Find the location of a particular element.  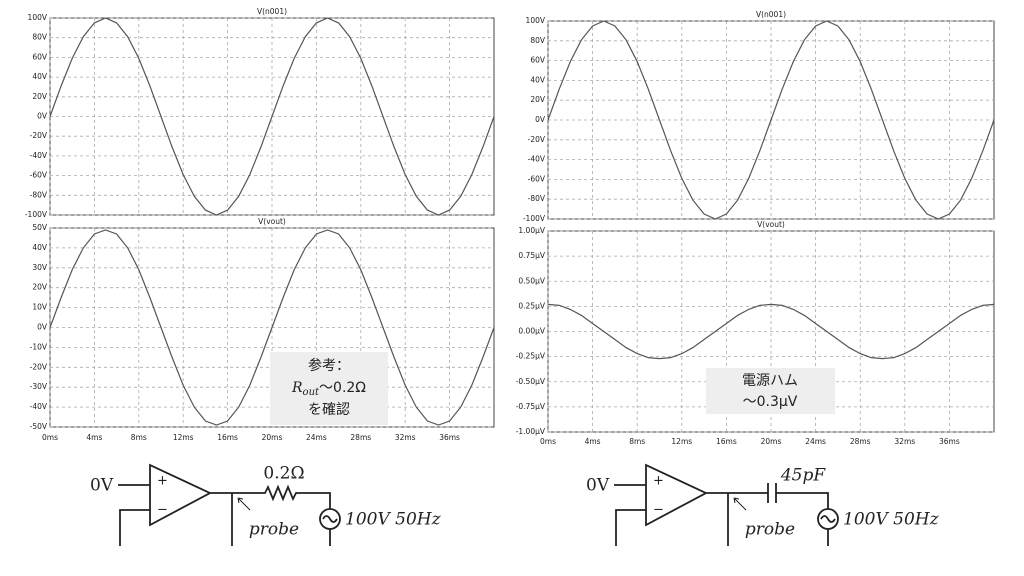

y-tick-label: -0.50µV is located at coordinates (531, 381).